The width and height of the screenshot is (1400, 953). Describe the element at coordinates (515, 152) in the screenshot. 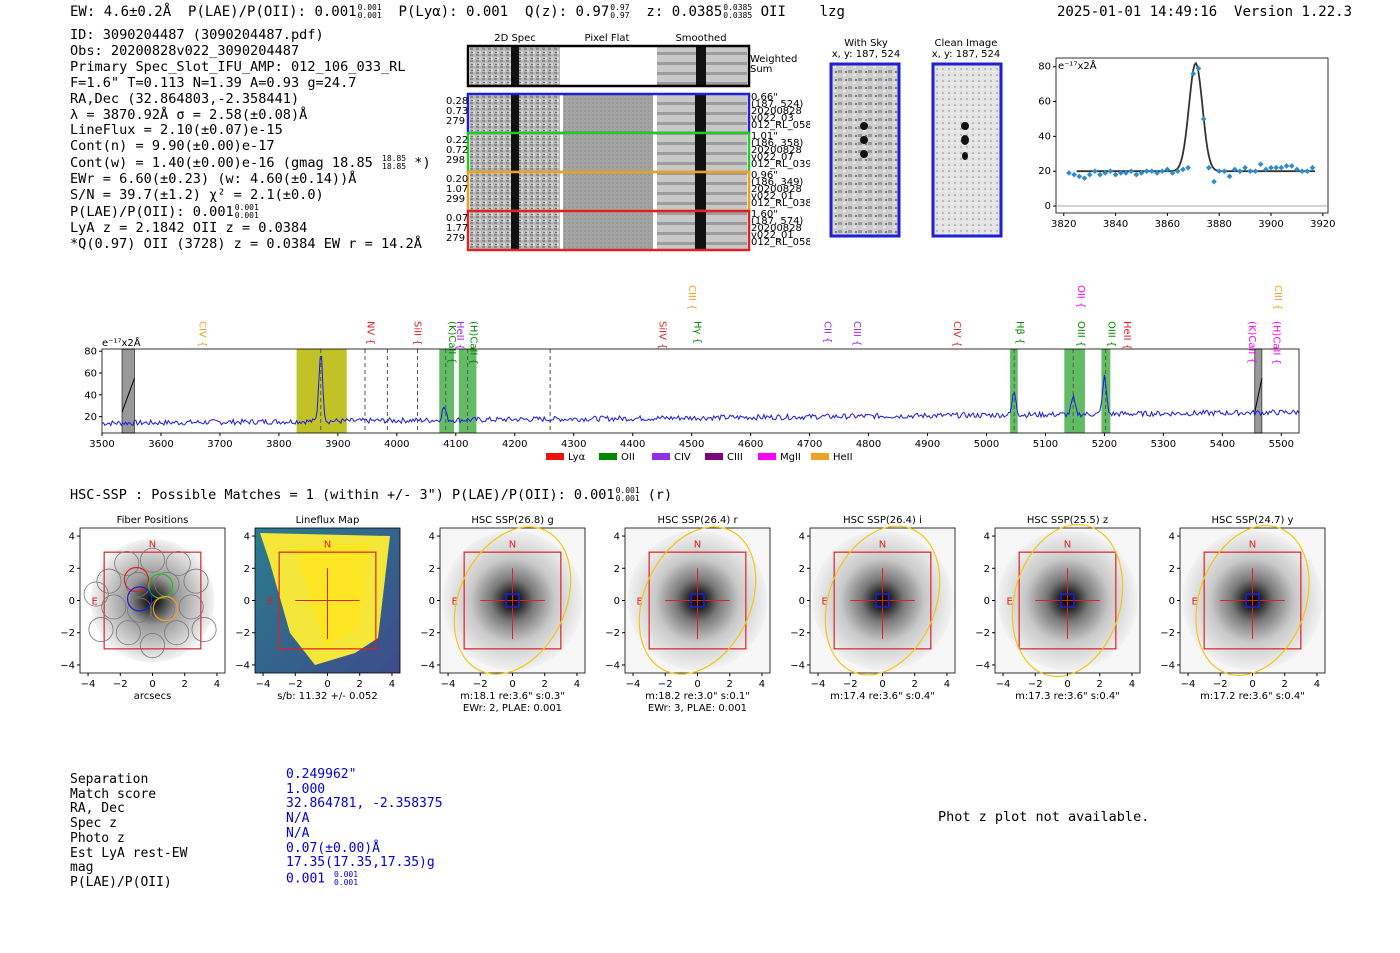

I see `row-emission` at that location.